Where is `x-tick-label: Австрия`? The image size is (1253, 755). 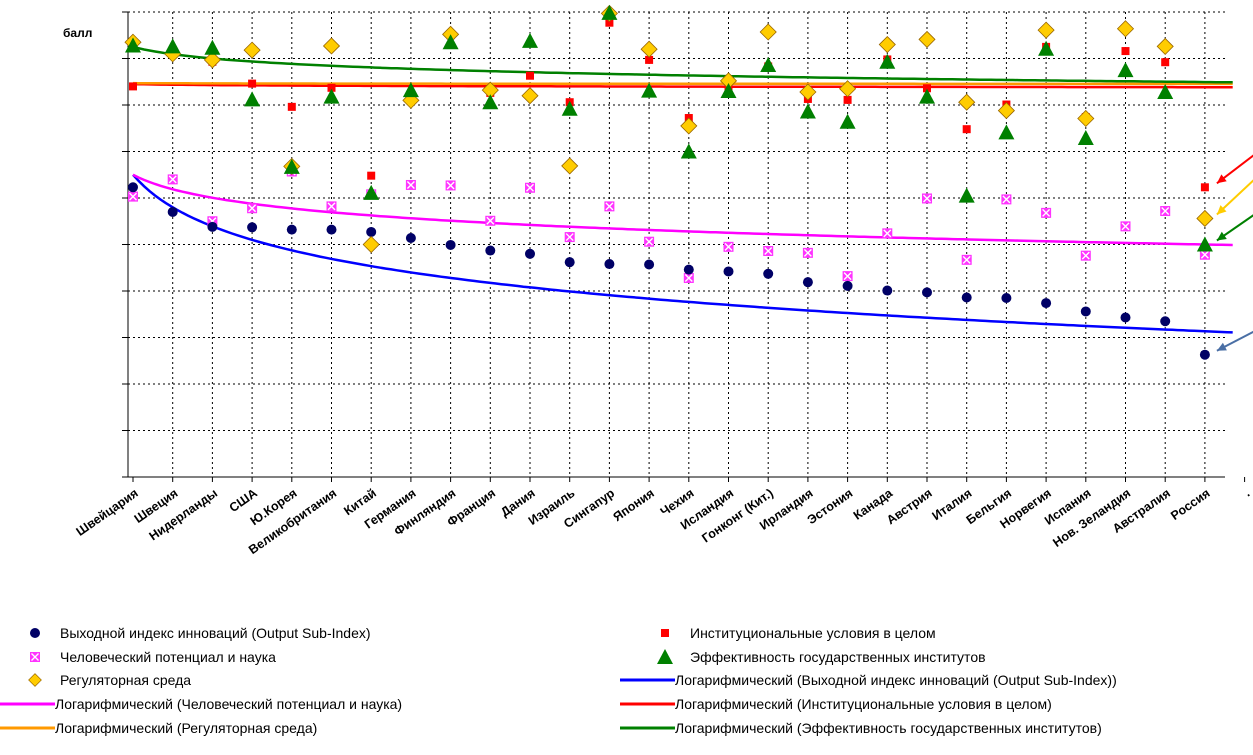 x-tick-label: Австрия is located at coordinates (909, 506).